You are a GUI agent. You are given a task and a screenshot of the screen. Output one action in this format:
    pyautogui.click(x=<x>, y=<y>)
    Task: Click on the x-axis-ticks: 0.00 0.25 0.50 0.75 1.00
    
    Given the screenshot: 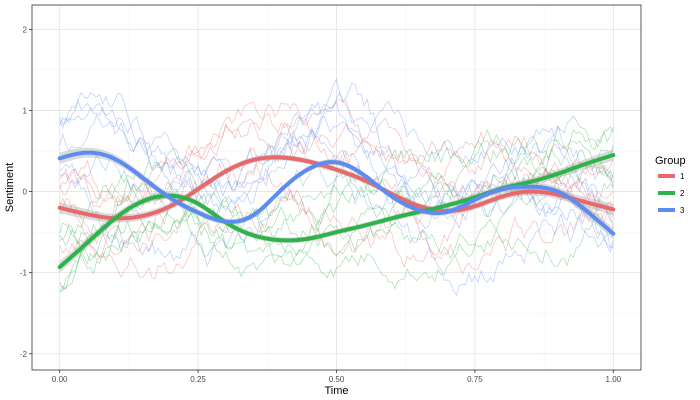 What is the action you would take?
    pyautogui.click(x=337, y=377)
    